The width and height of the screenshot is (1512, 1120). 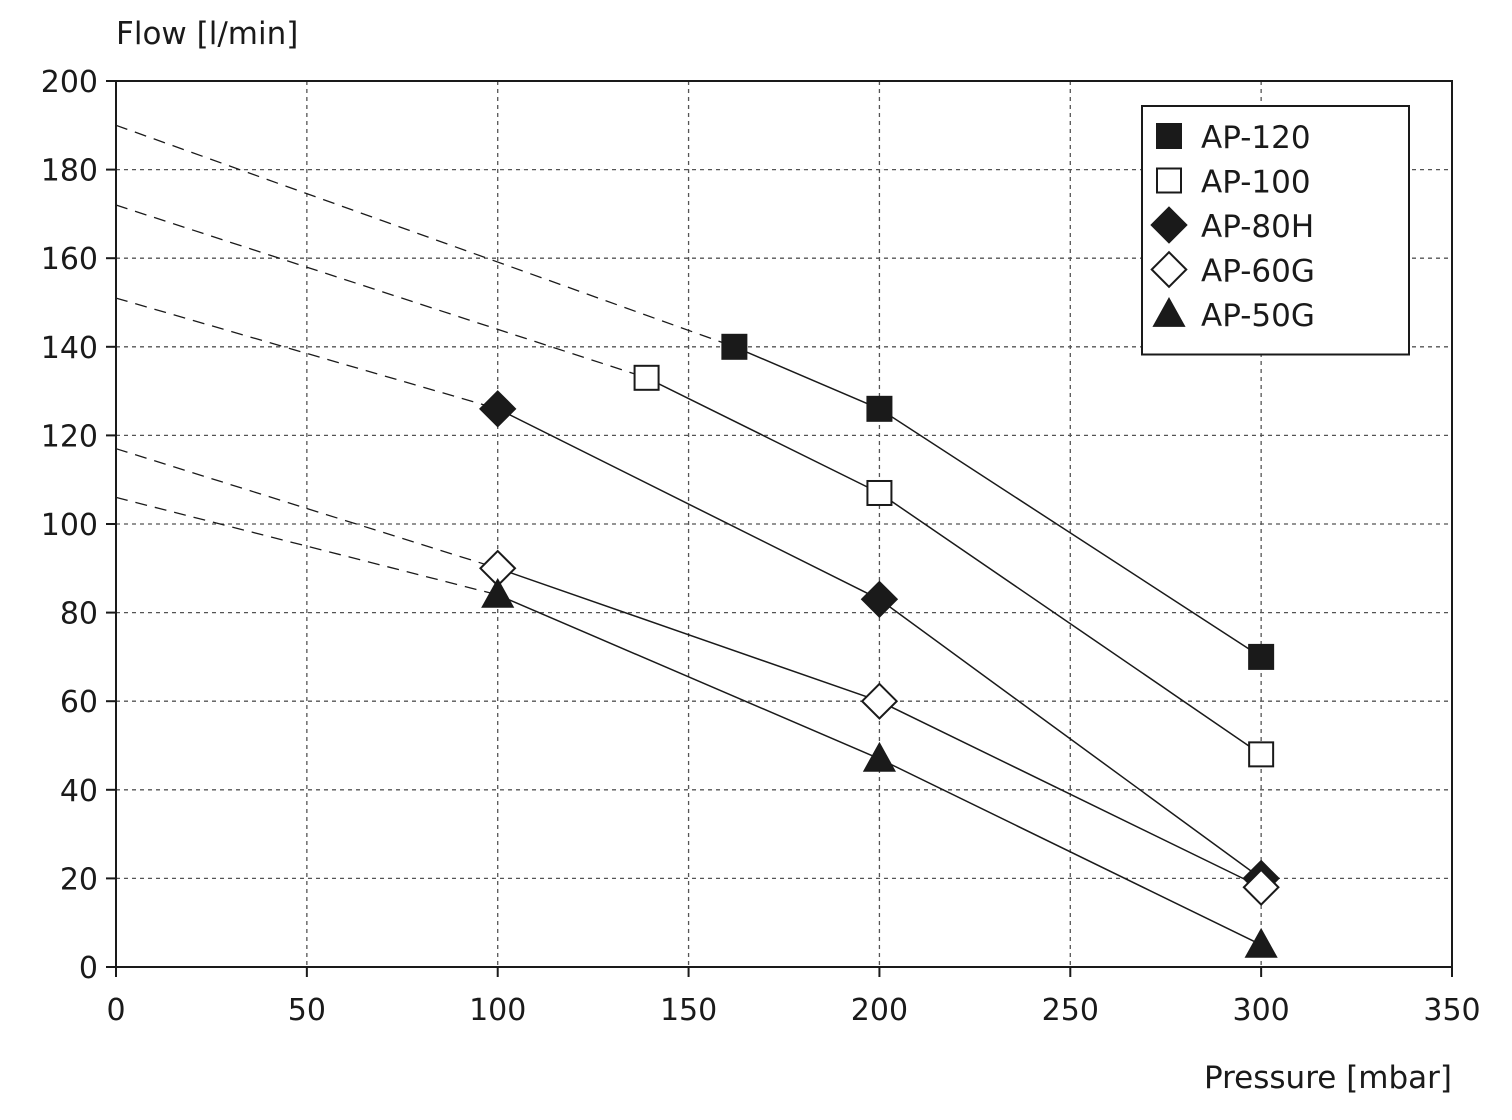 I want to click on legend-box, so click(x=1275, y=230).